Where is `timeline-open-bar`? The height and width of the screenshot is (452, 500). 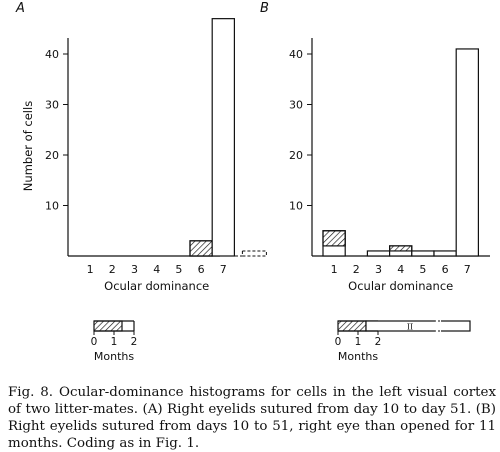 timeline-open-bar is located at coordinates (418, 326).